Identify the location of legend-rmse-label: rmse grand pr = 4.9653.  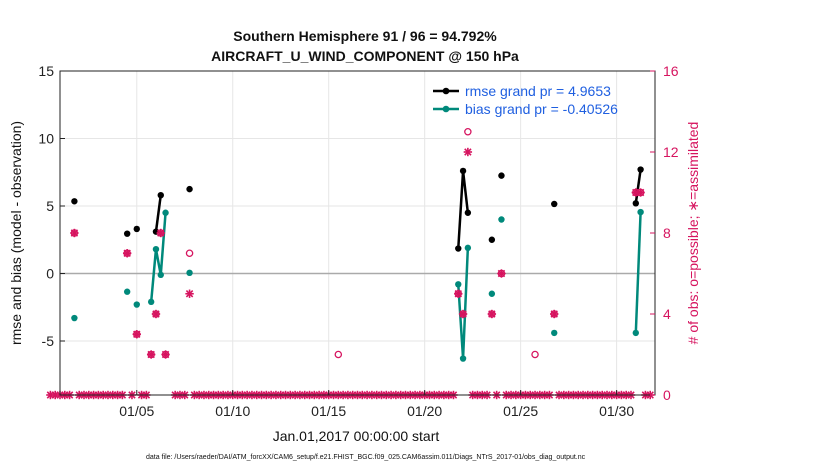
(538, 91).